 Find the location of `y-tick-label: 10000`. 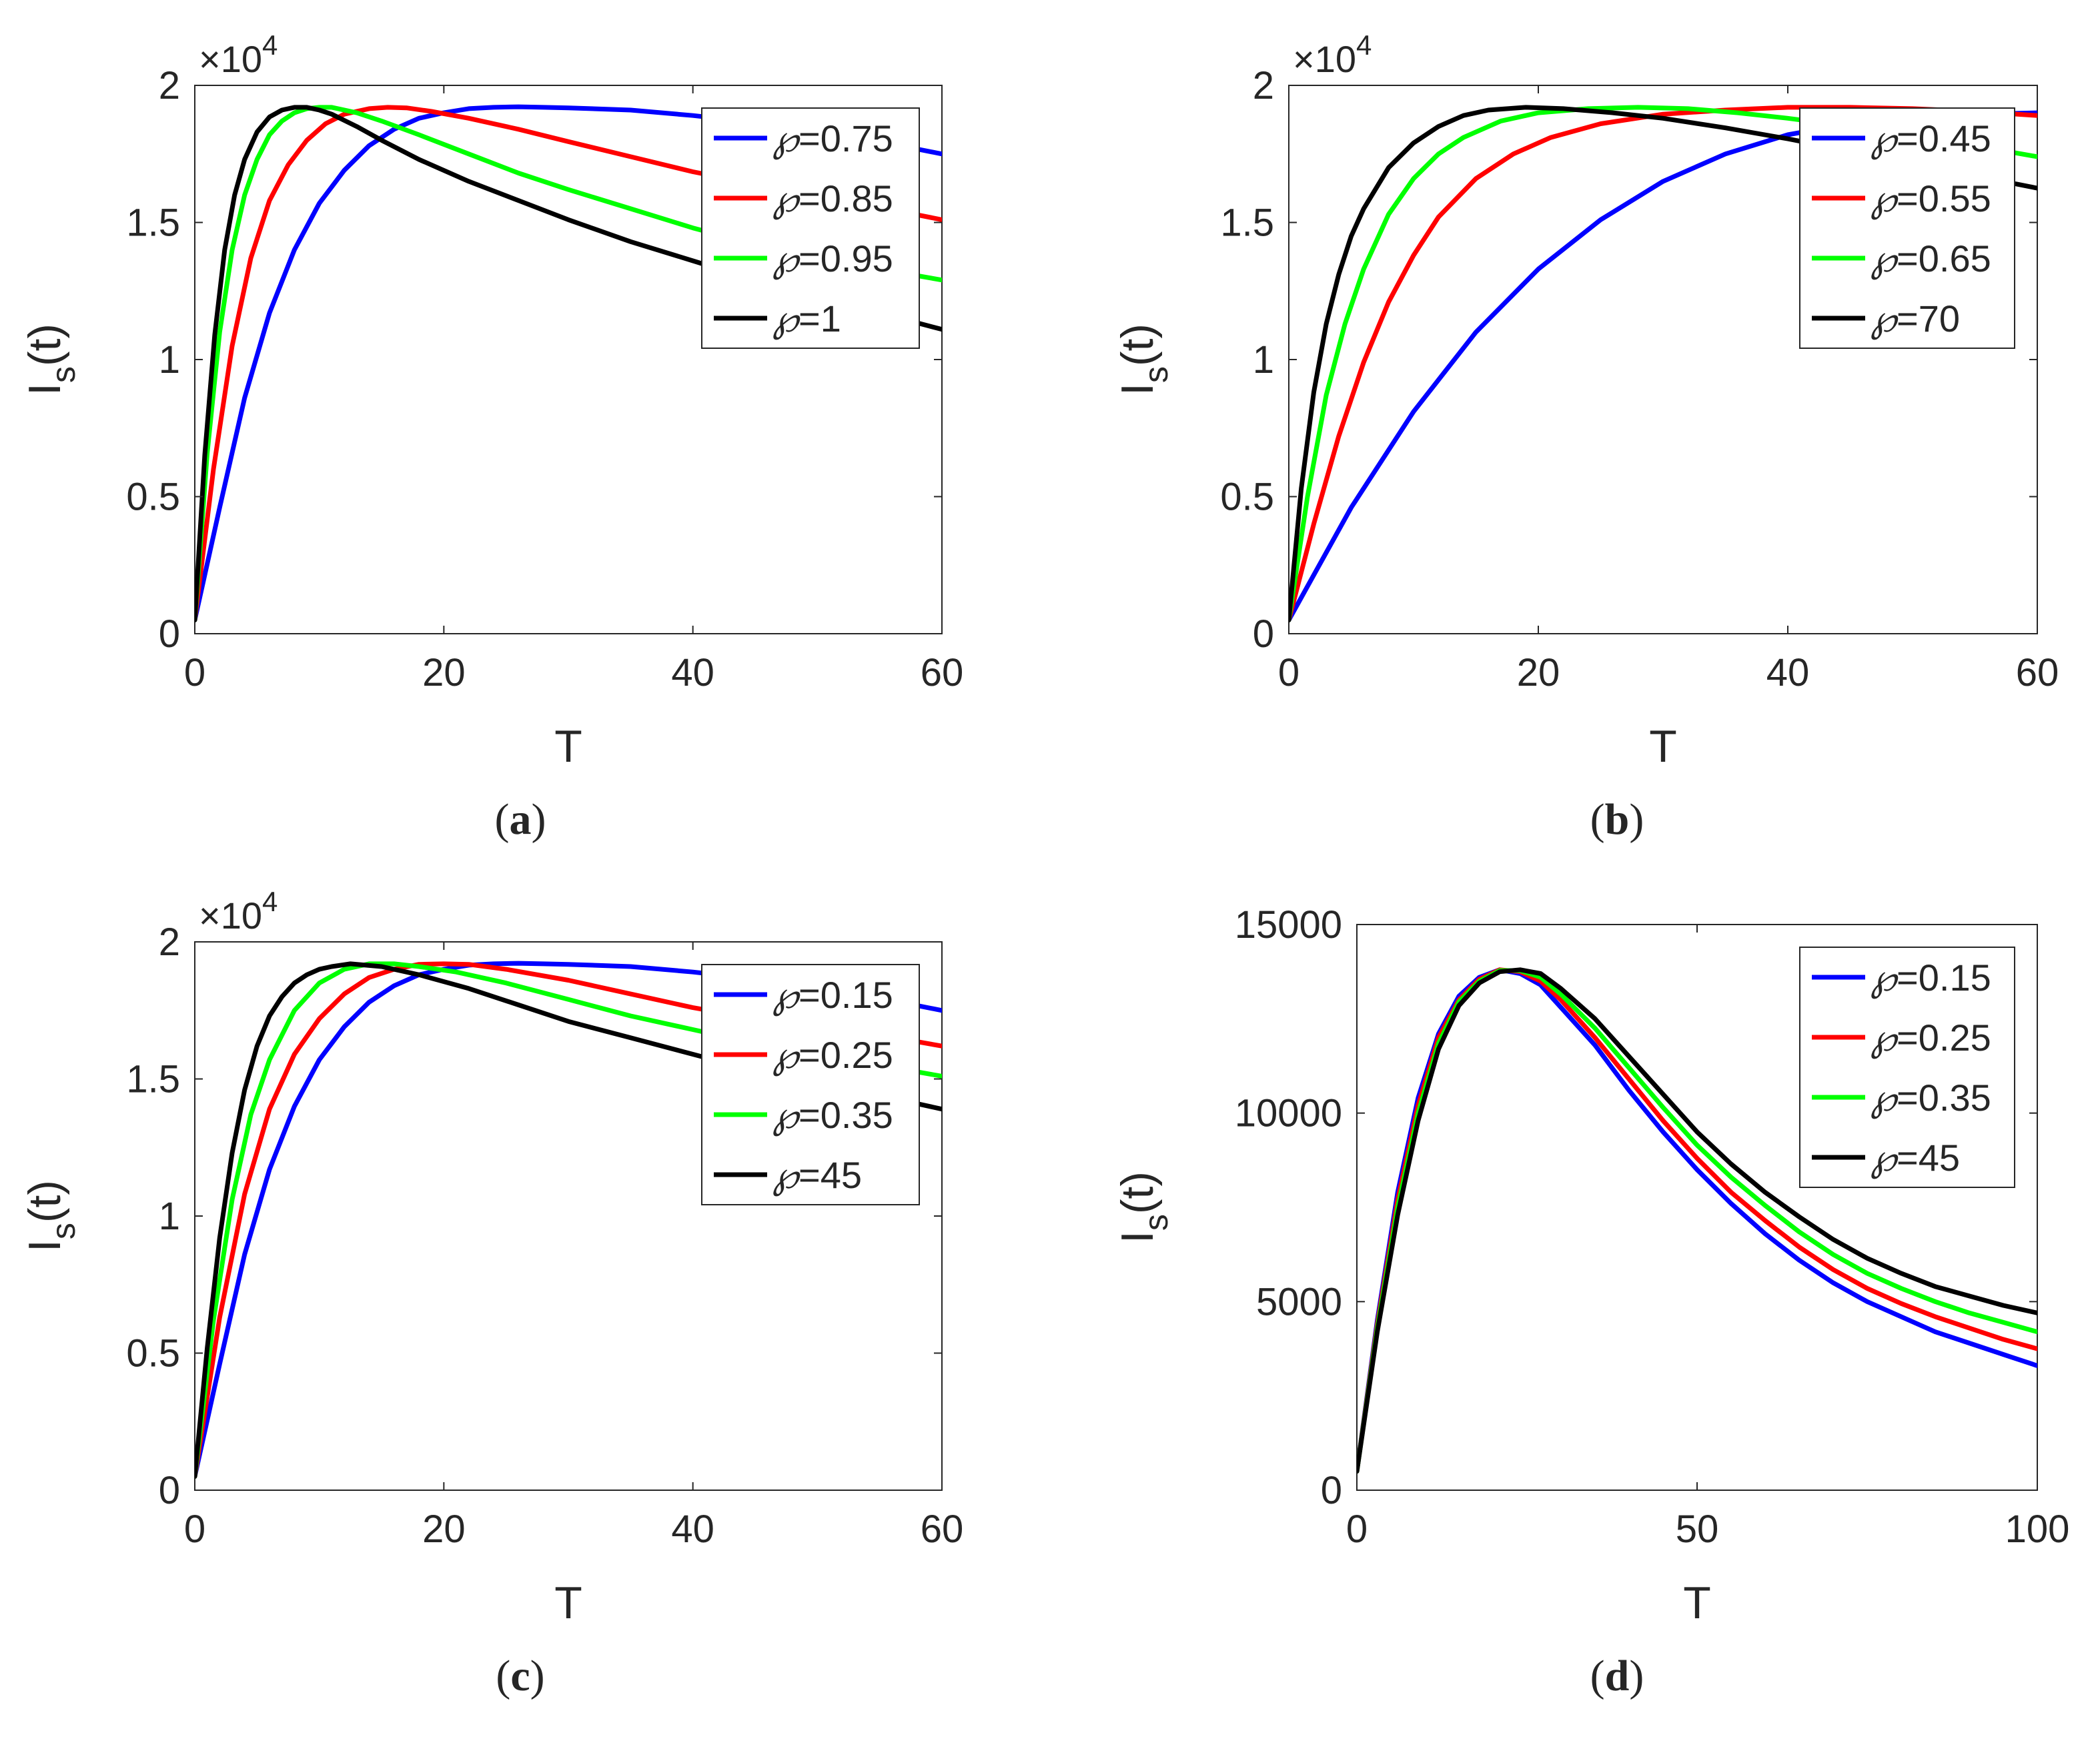

y-tick-label: 10000 is located at coordinates (1288, 1113).